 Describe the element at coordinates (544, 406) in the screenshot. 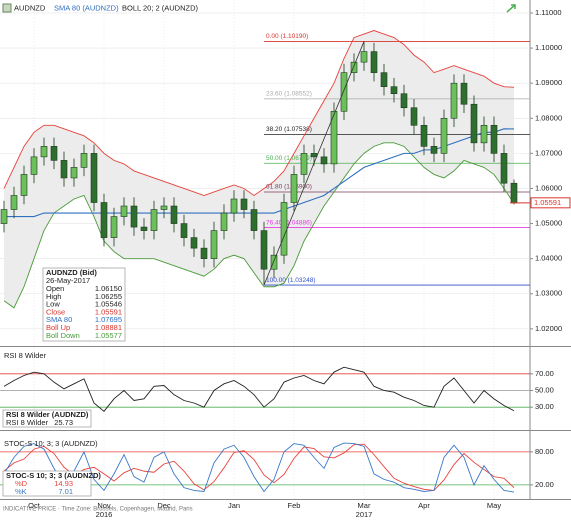

I see `y-tick-label: 30.00` at that location.